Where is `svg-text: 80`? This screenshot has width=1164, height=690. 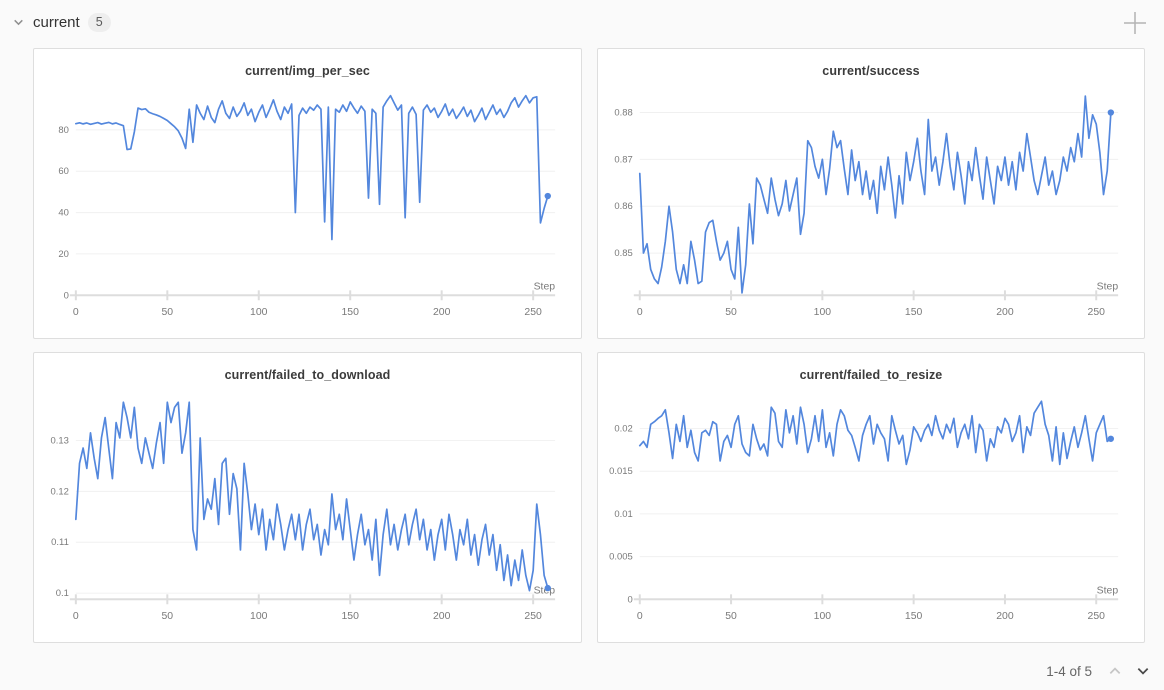 svg-text: 80 is located at coordinates (63, 130).